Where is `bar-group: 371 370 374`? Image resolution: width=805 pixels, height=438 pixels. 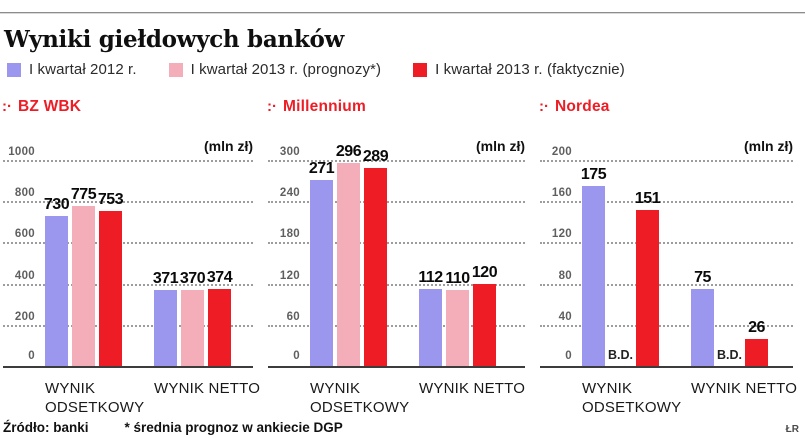 bar-group: 371 370 374 is located at coordinates (193, 252).